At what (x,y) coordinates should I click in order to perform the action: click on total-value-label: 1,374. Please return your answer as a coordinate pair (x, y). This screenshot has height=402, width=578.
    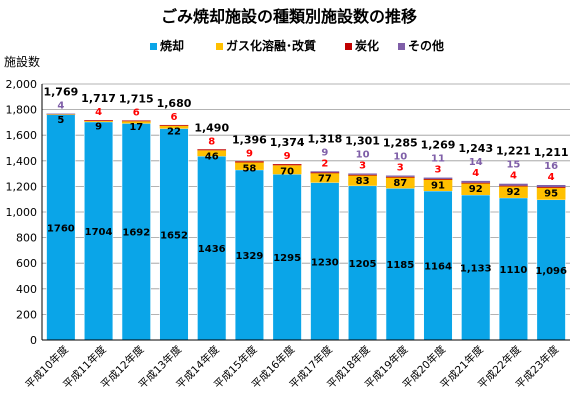
    Looking at the image, I should click on (287, 142).